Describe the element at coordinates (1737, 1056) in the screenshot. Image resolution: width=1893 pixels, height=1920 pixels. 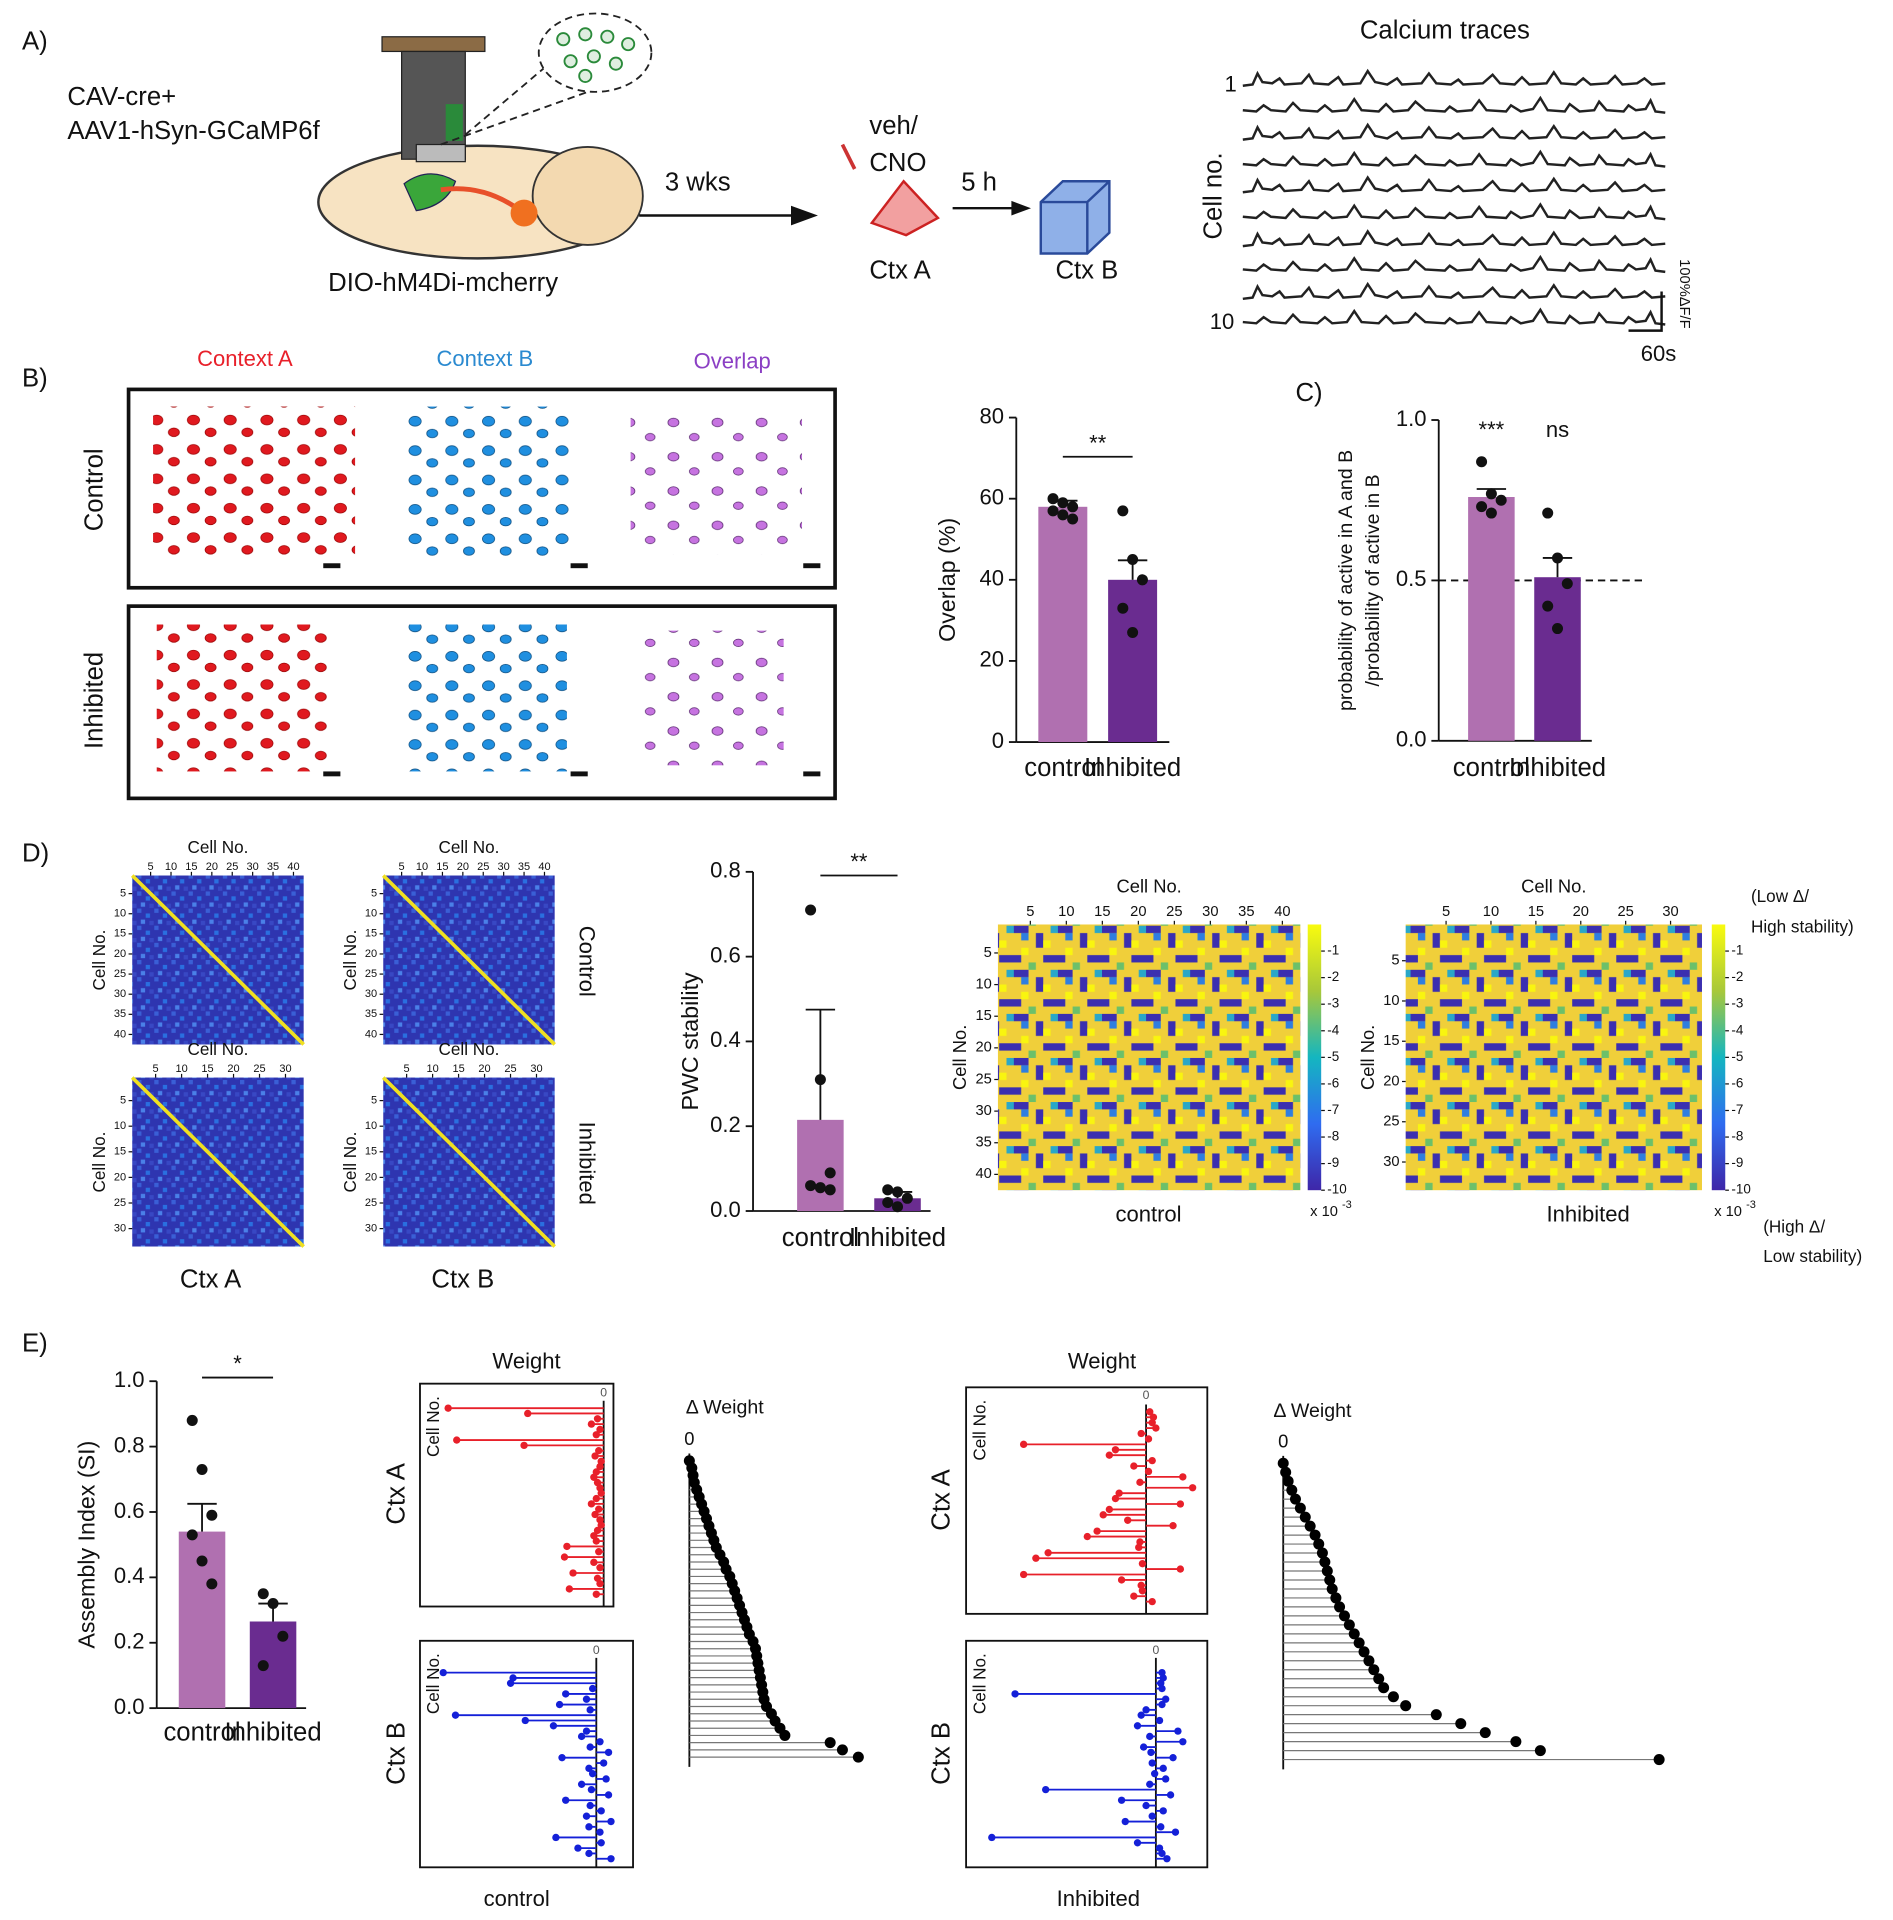
I see `colorbar-tick-label: -5` at that location.